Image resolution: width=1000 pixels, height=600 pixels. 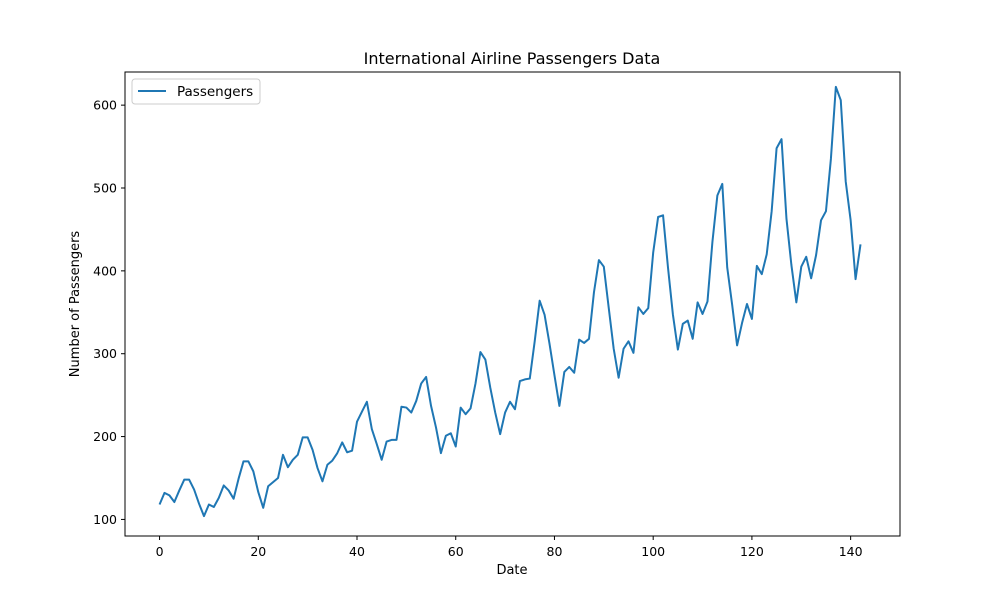 I want to click on x-tick-label: 40, so click(x=357, y=551).